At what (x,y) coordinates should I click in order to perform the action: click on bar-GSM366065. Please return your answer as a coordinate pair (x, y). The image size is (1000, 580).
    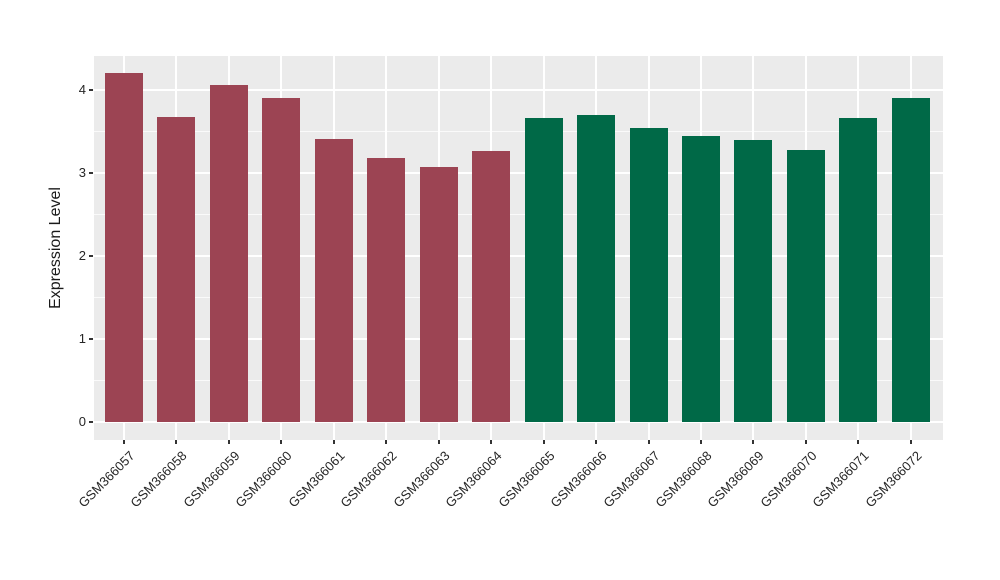
    Looking at the image, I should click on (543, 270).